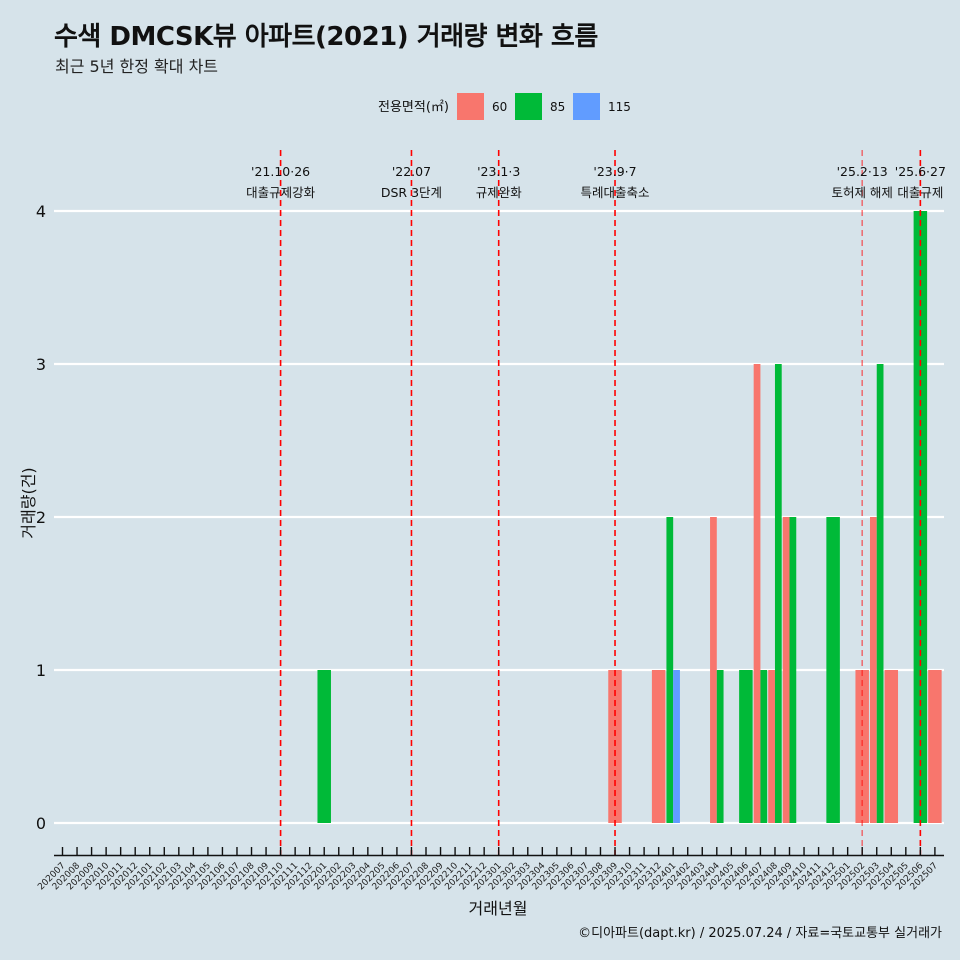 The image size is (960, 960). I want to click on y-tick-label: 3, so click(41, 364).